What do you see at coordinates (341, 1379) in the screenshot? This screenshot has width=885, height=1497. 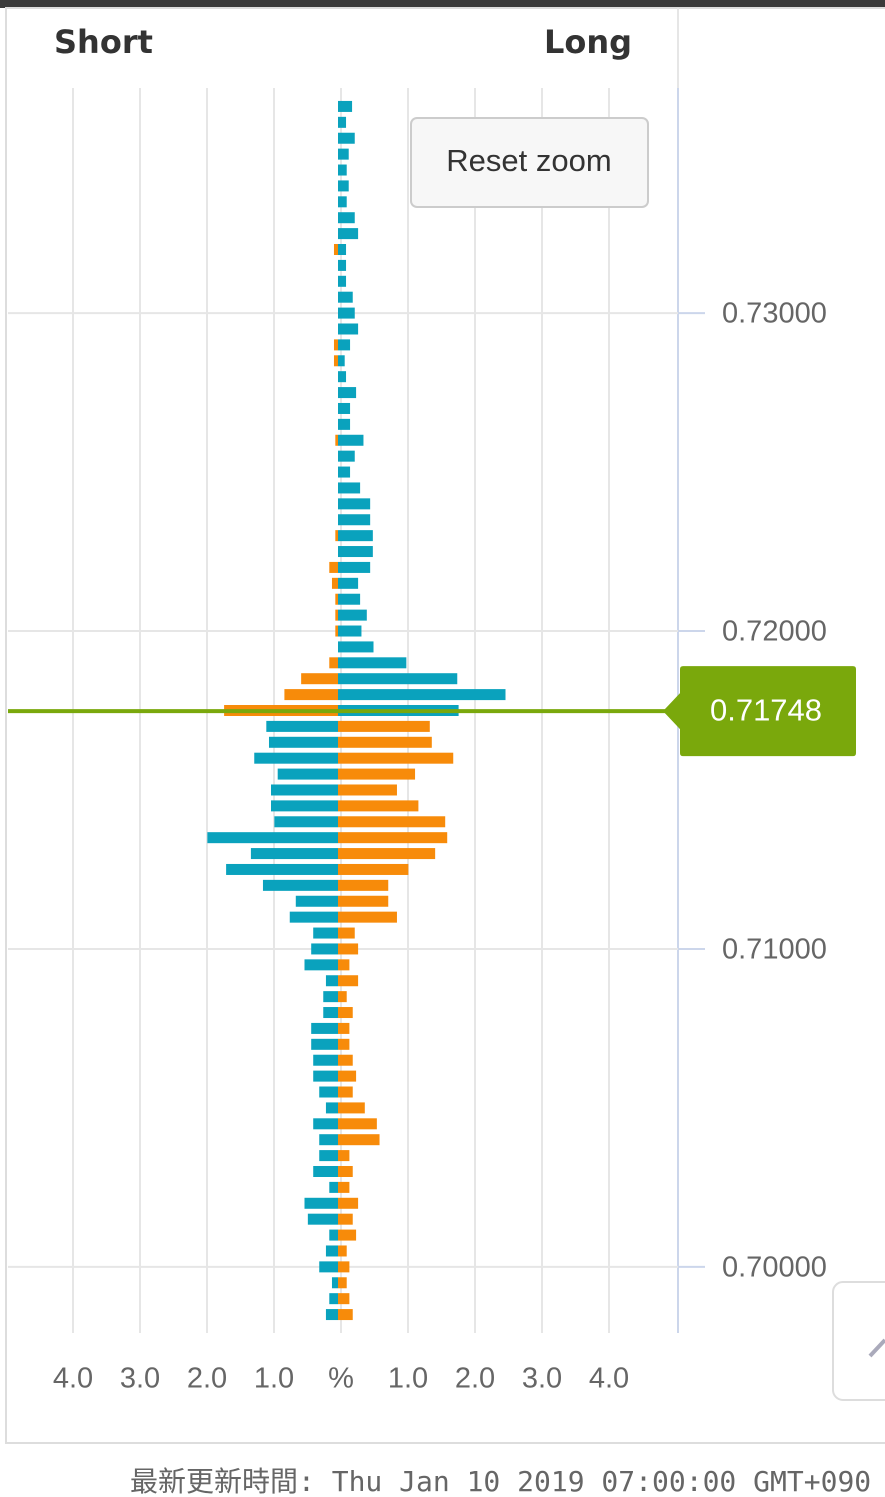 I see `x-axis-label: %` at bounding box center [341, 1379].